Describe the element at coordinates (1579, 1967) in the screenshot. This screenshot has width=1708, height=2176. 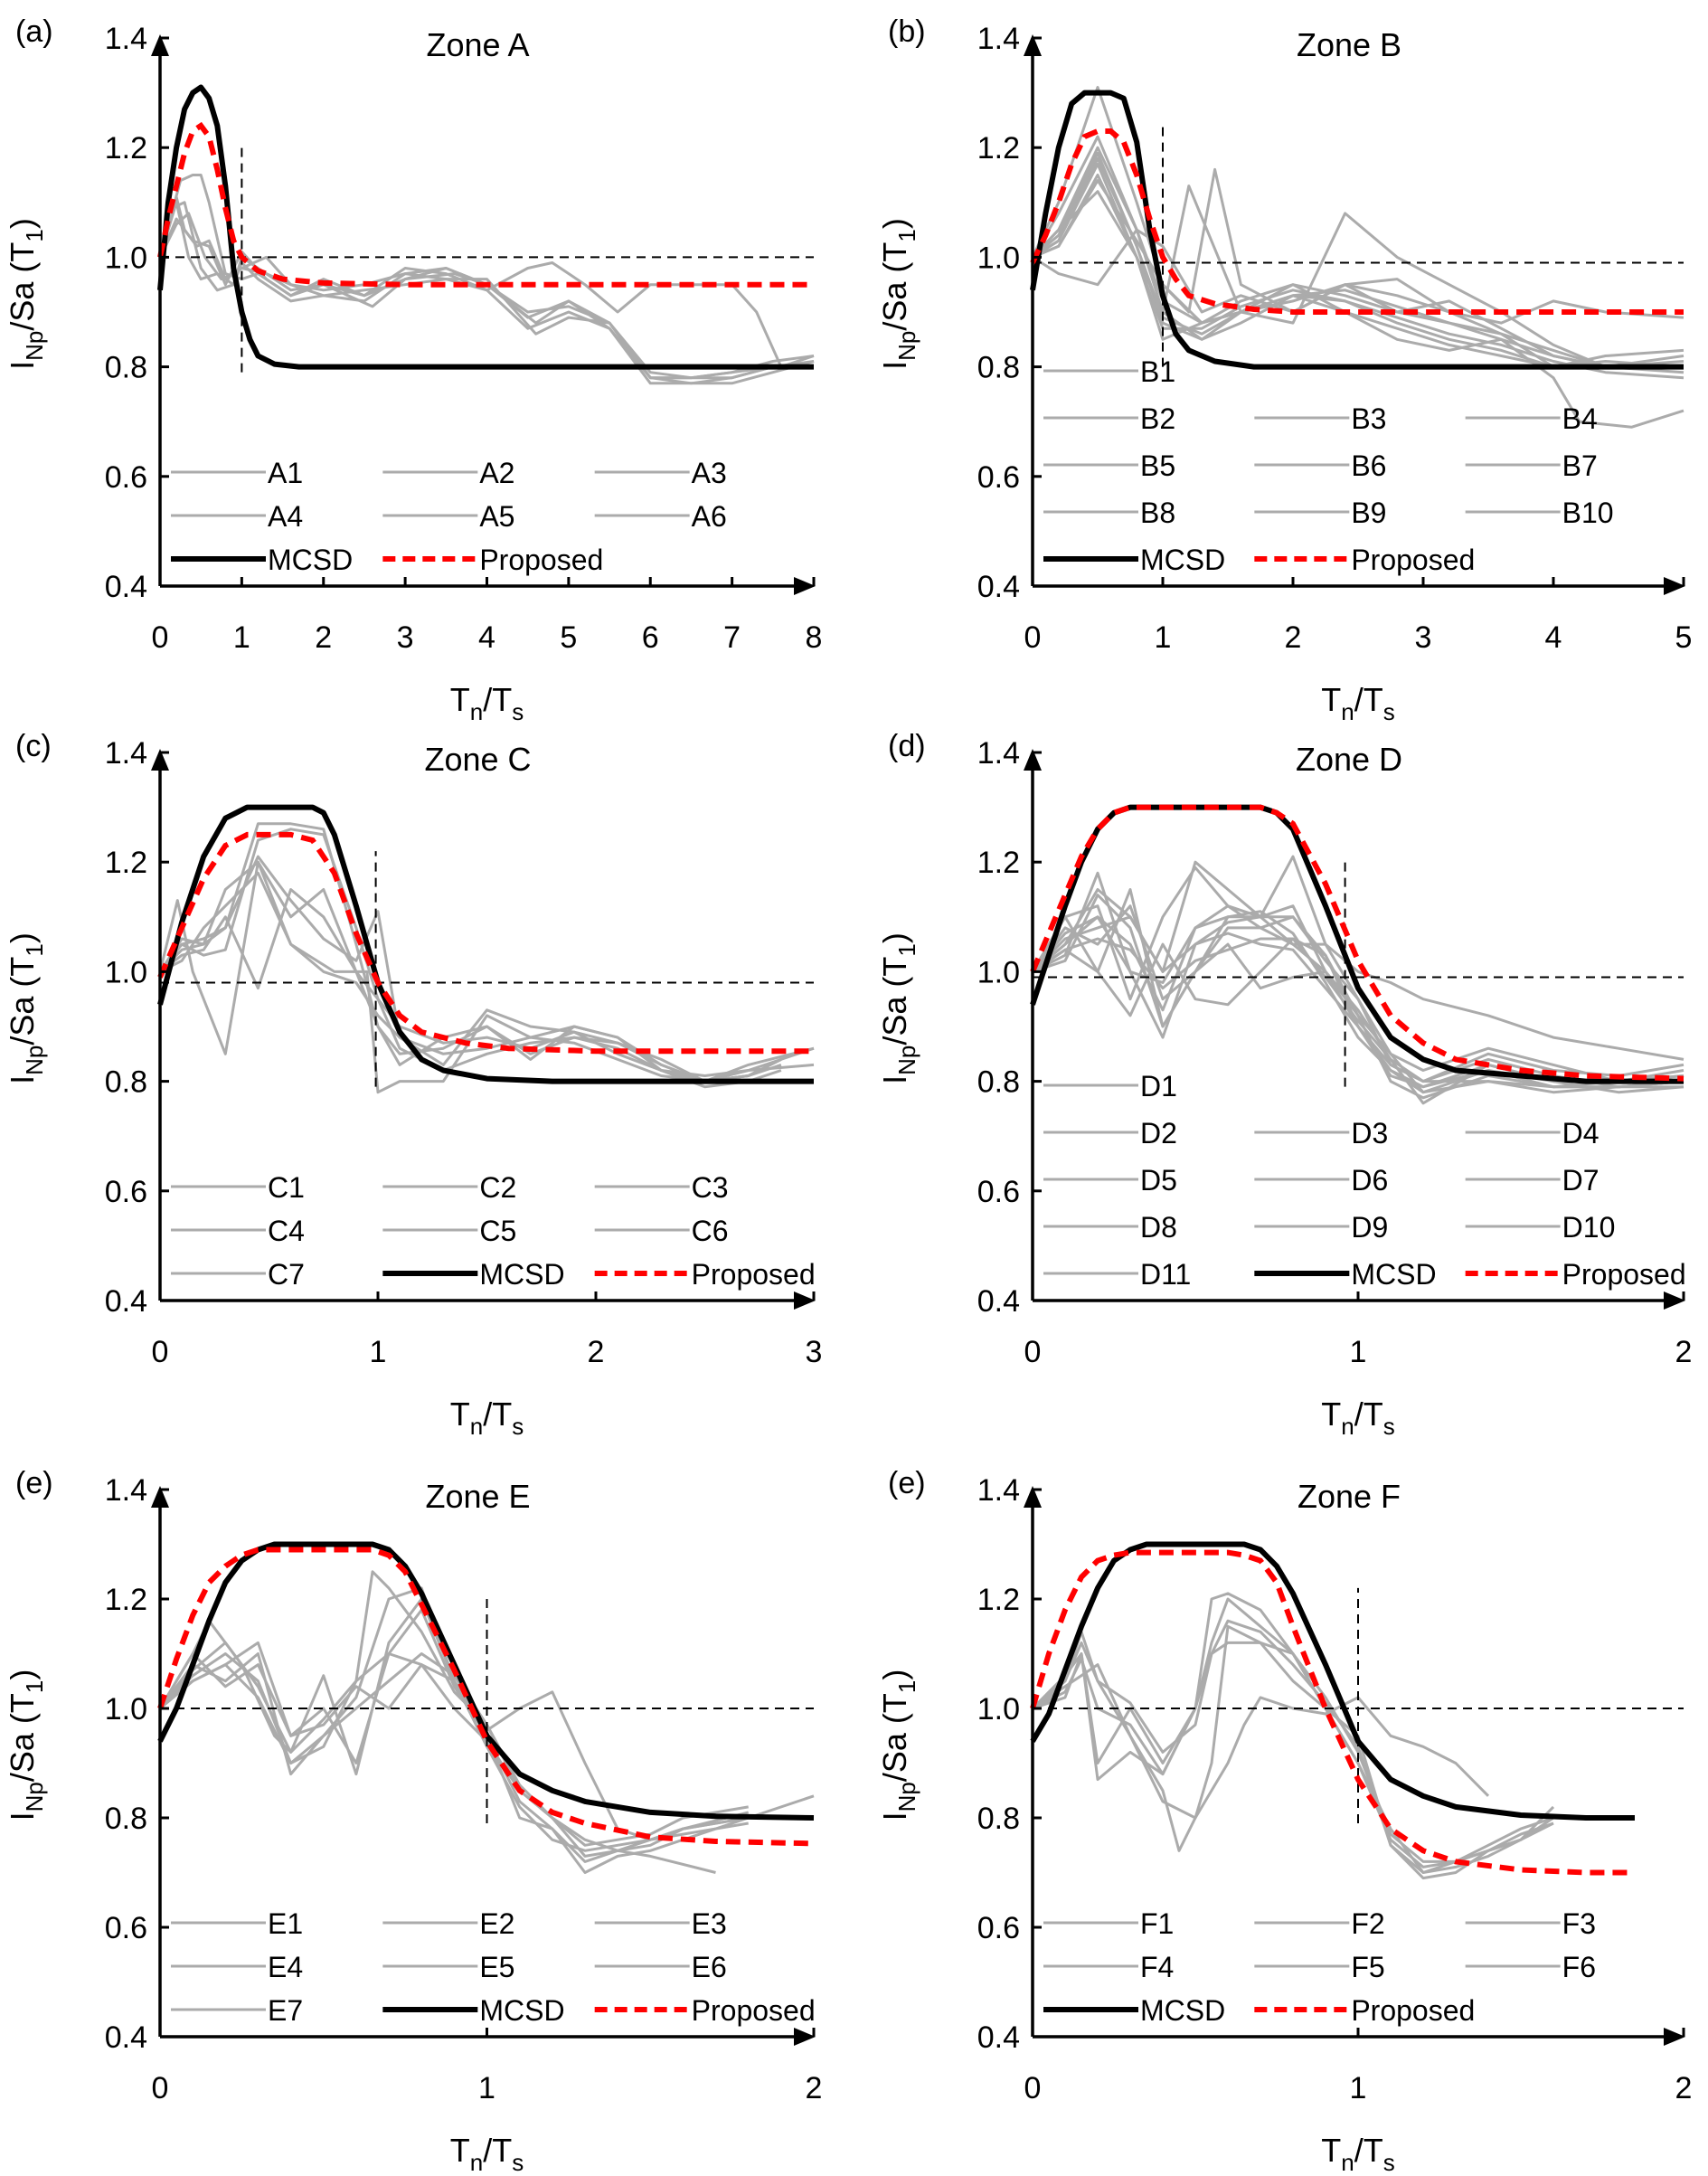
I see `legend-label: F6` at that location.